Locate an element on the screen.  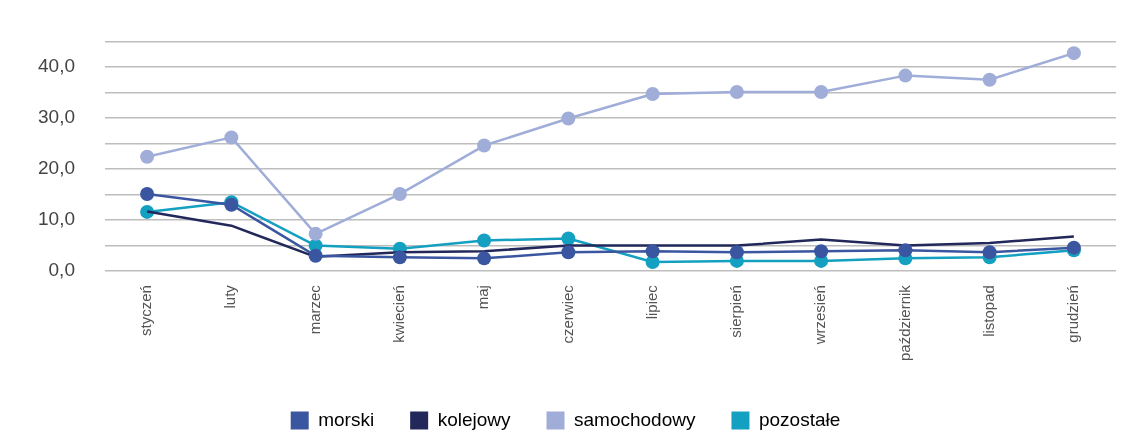
y-tick-label: 20,0 is located at coordinates (56, 168).